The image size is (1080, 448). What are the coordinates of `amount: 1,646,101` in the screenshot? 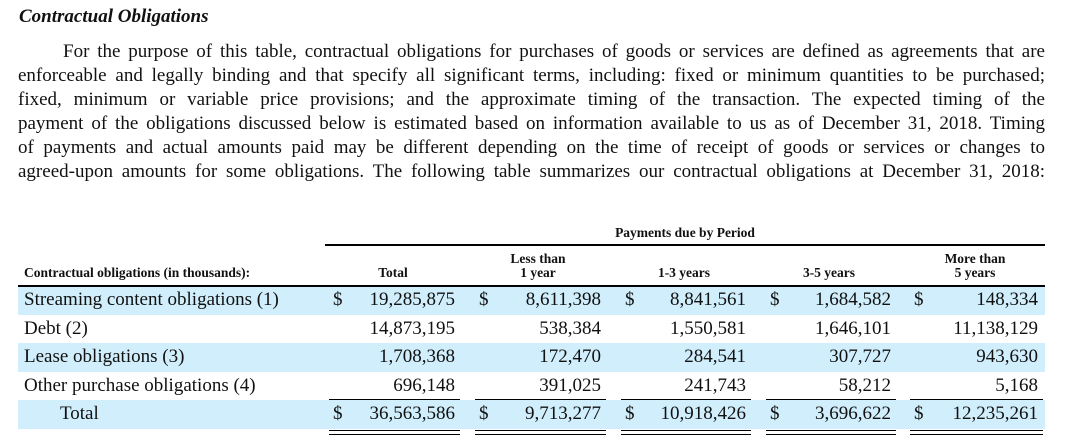 It's located at (853, 328).